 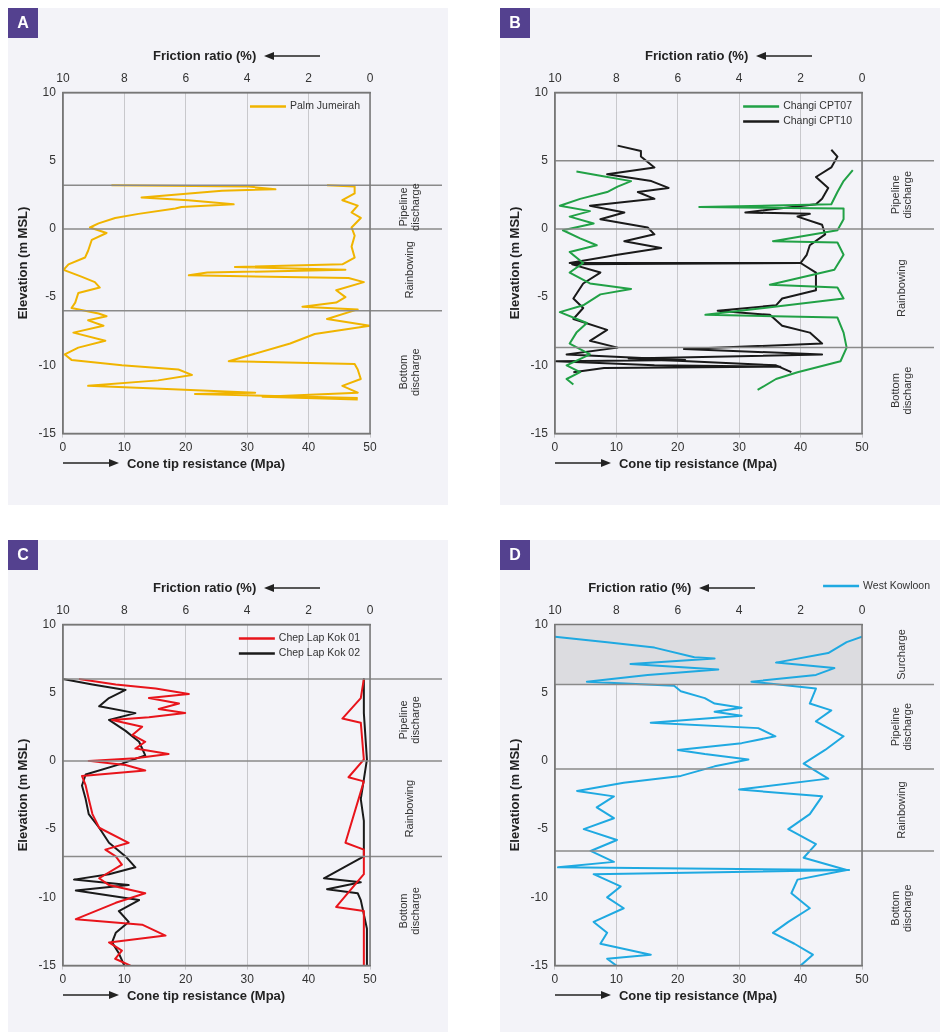 I want to click on legend-label: Chep Lap Kok 02, so click(x=319, y=652).